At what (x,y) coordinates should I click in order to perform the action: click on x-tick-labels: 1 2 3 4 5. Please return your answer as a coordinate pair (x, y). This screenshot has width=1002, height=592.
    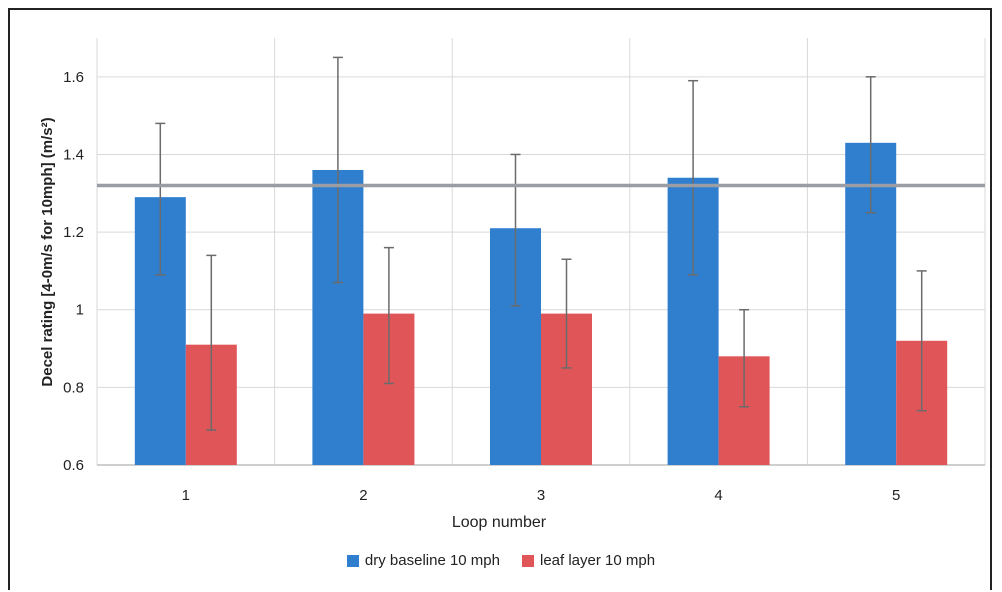
    Looking at the image, I should click on (541, 495).